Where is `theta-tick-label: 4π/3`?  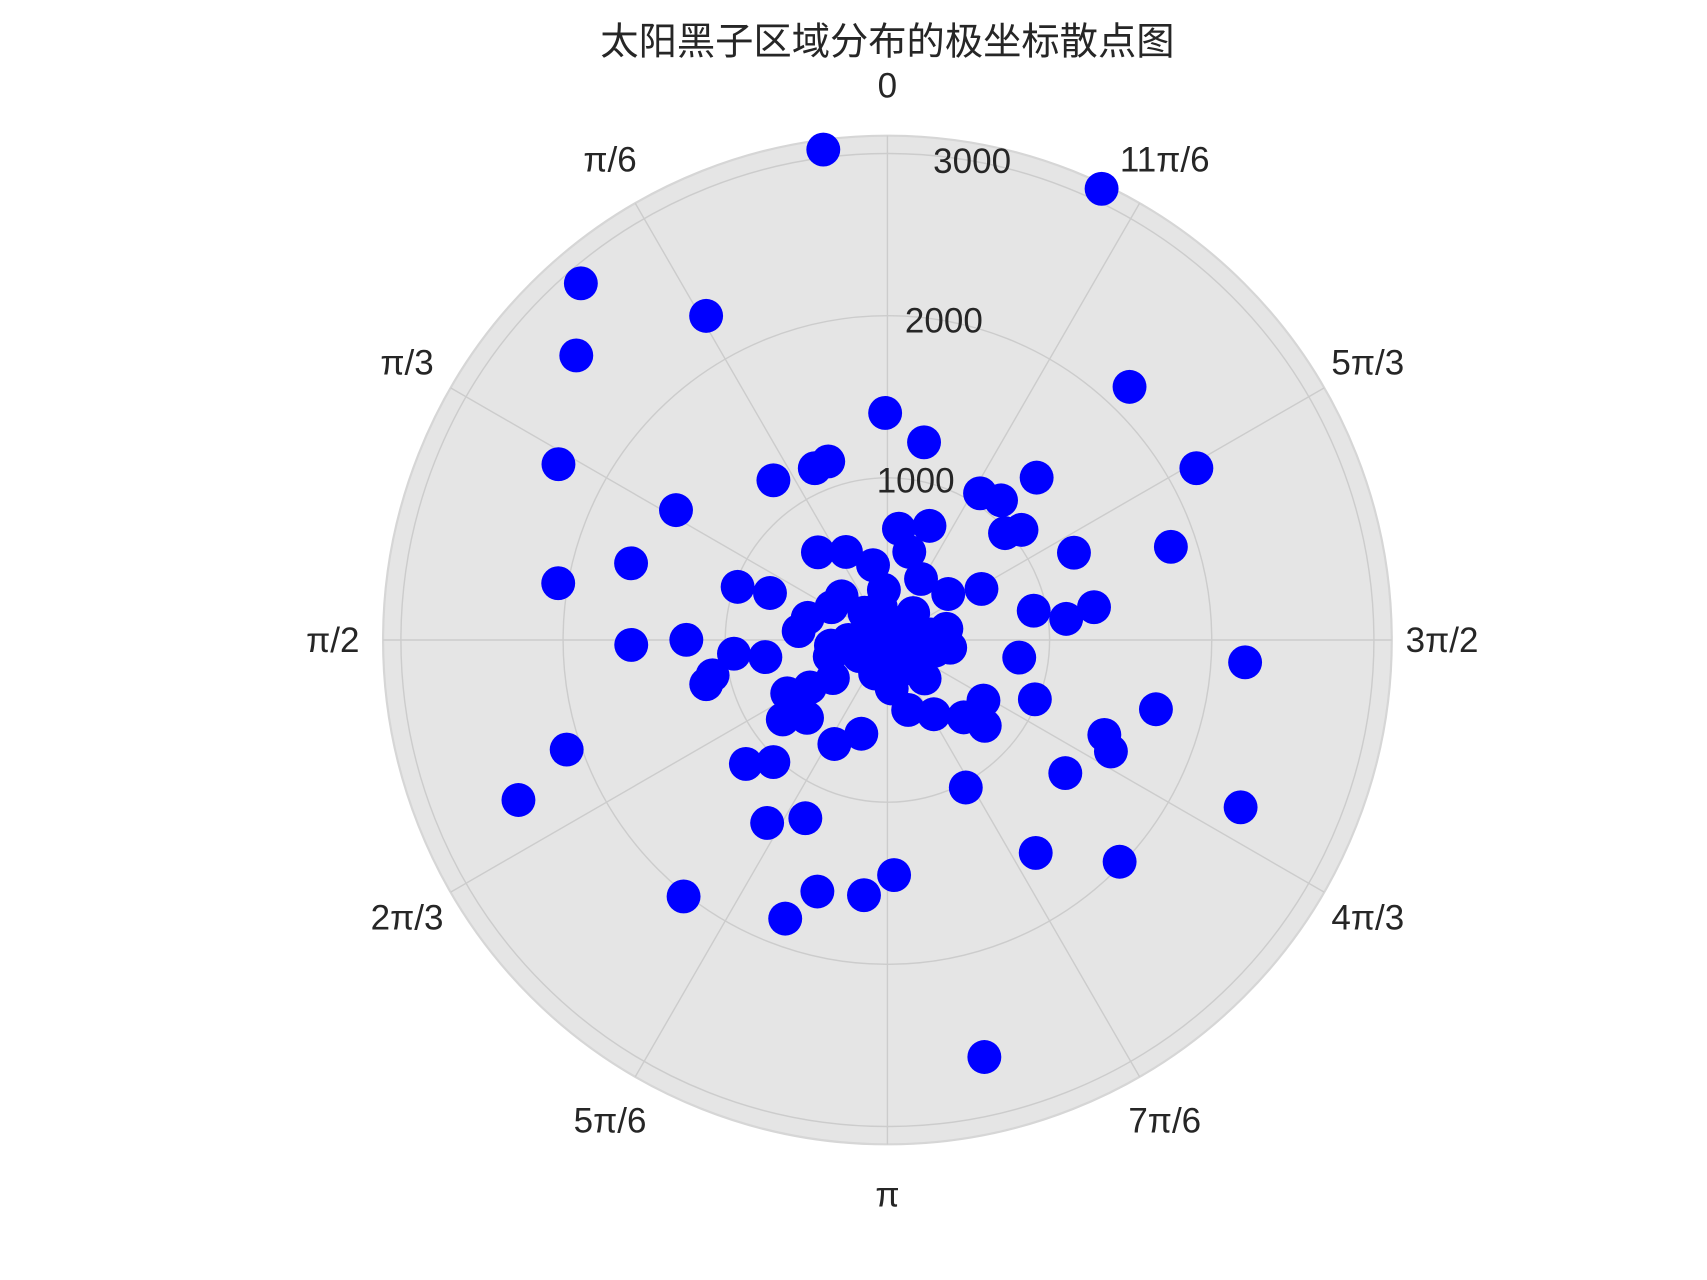 theta-tick-label: 4π/3 is located at coordinates (1367, 917).